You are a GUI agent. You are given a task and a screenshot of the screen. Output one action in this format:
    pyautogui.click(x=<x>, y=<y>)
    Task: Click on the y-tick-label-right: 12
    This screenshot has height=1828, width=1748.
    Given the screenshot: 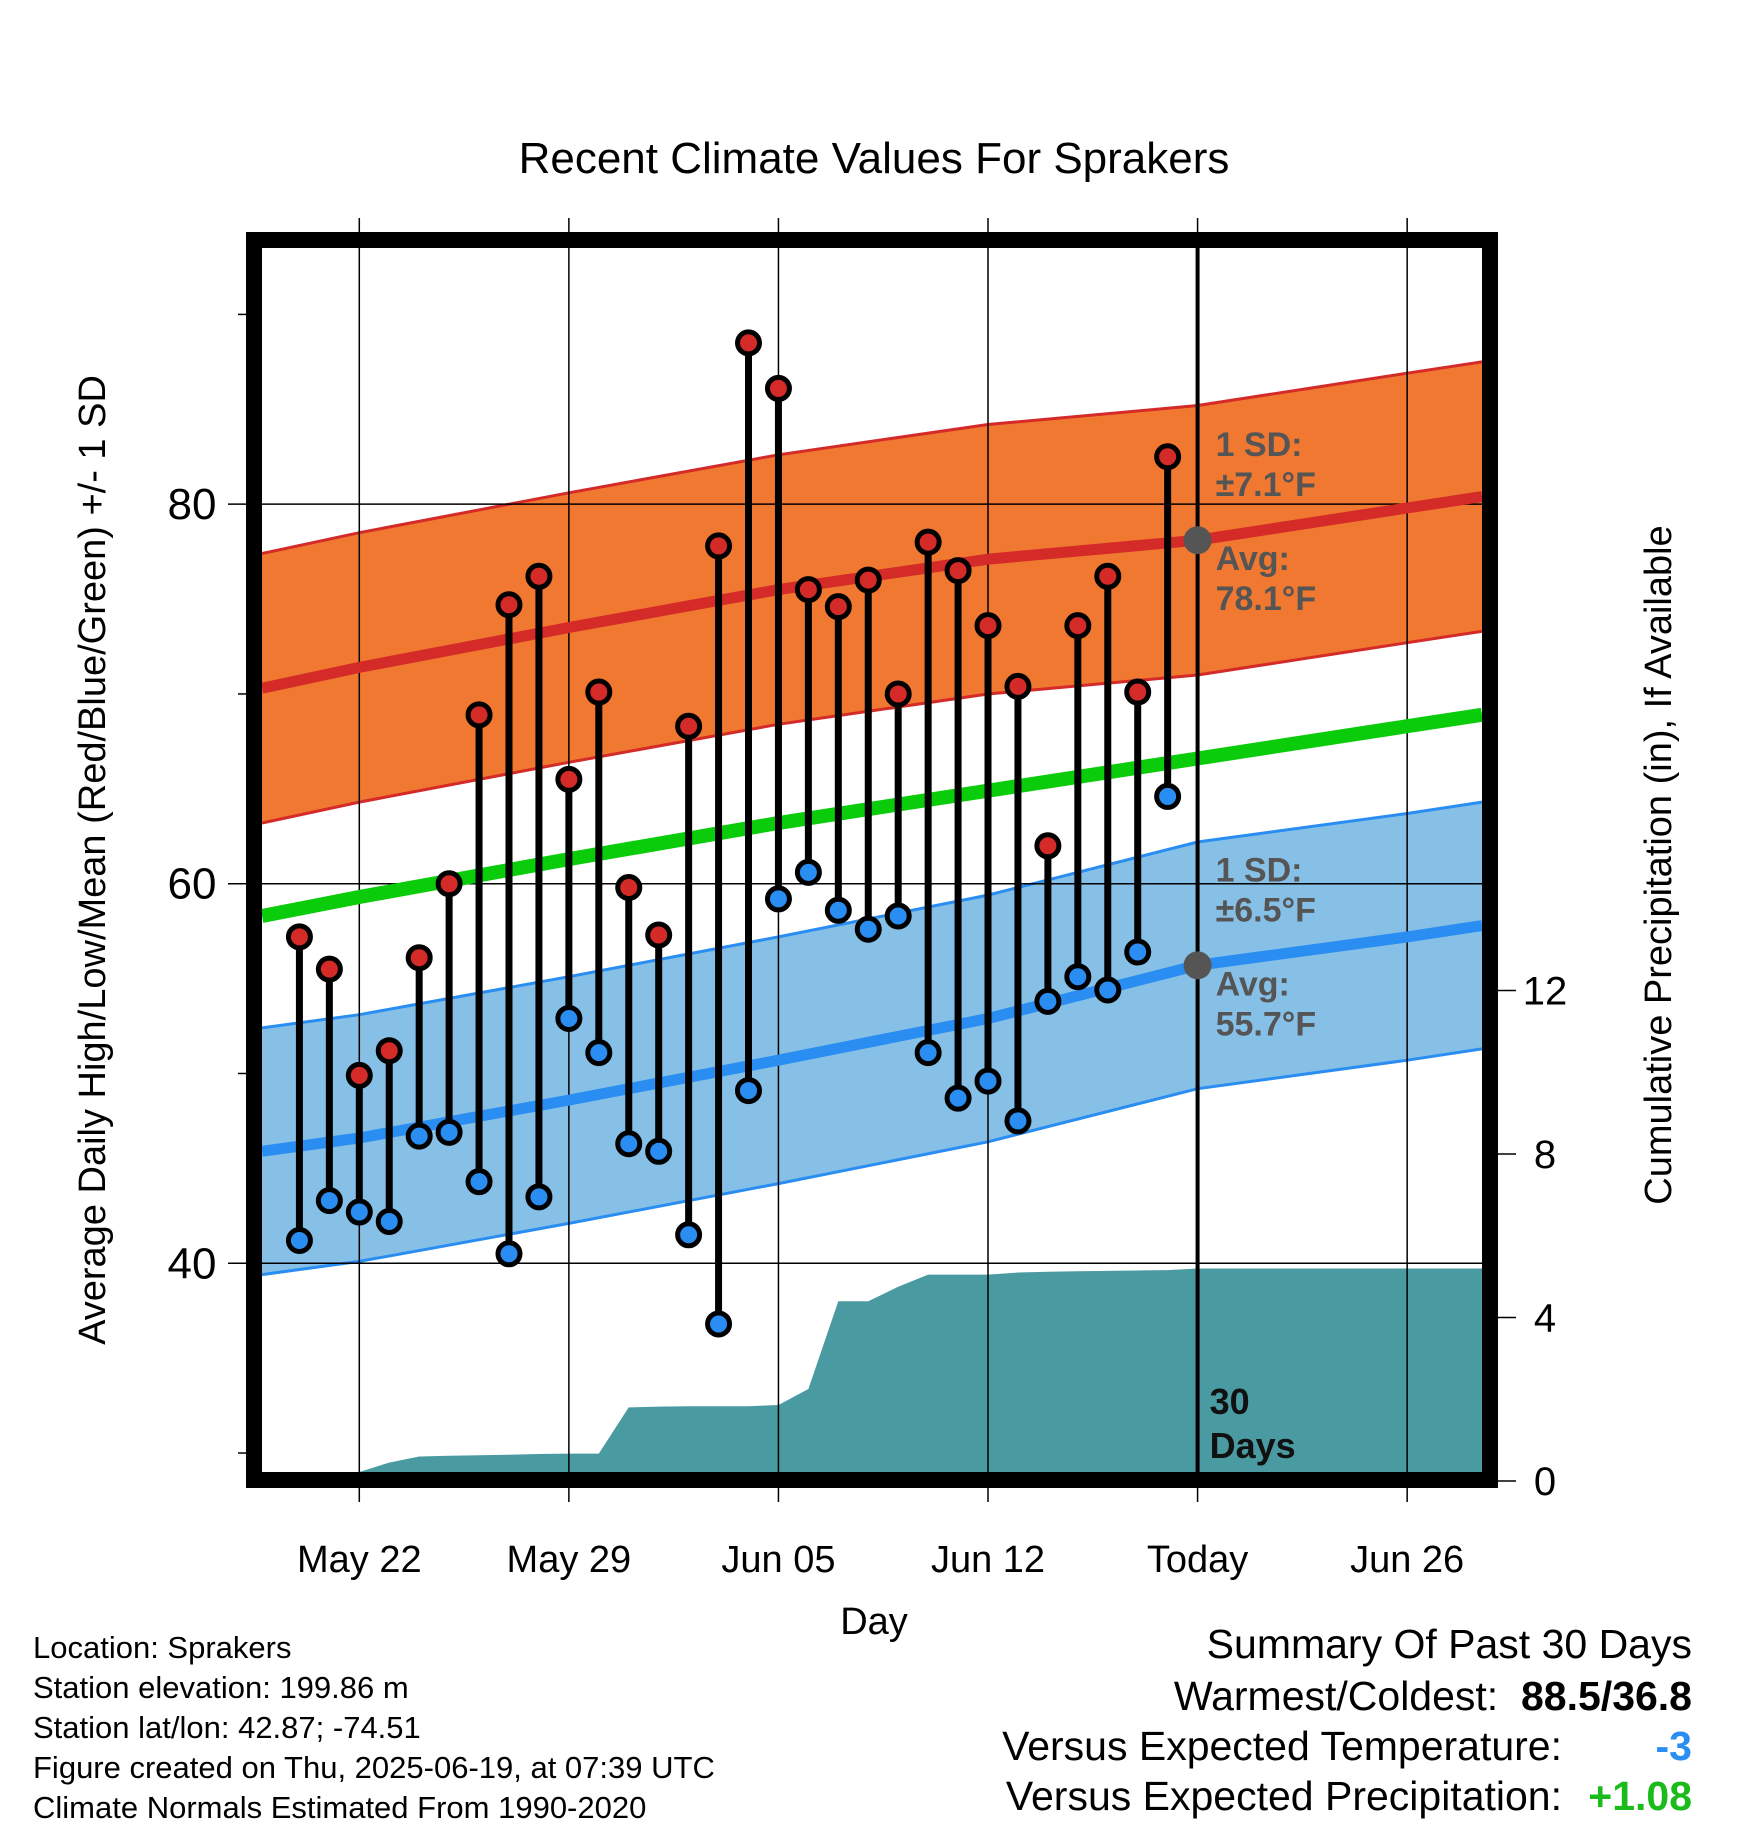 What is the action you would take?
    pyautogui.click(x=1545, y=992)
    